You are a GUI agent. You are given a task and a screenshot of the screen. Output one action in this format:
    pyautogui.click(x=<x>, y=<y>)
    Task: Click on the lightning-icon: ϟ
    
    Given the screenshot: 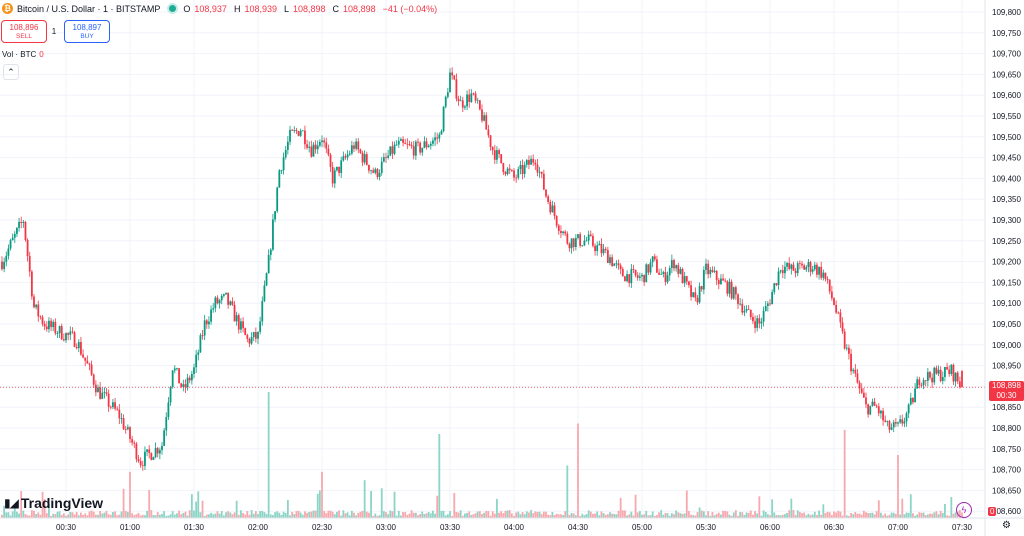 What is the action you would take?
    pyautogui.click(x=964, y=510)
    